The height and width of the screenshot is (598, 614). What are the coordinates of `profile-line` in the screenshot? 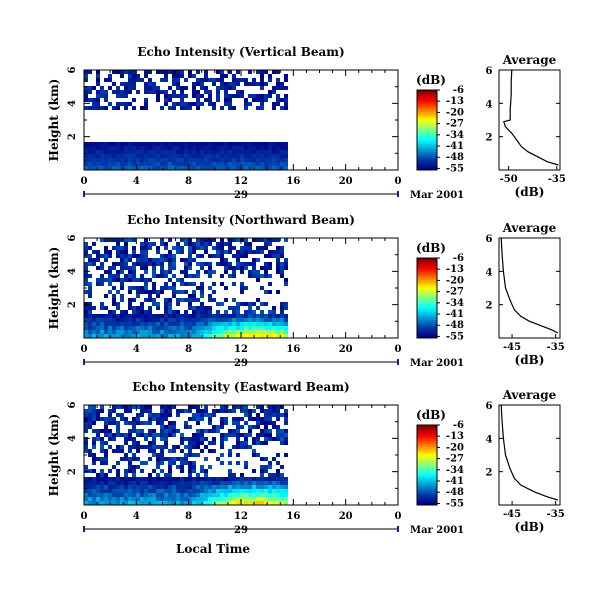 It's located at (529, 285).